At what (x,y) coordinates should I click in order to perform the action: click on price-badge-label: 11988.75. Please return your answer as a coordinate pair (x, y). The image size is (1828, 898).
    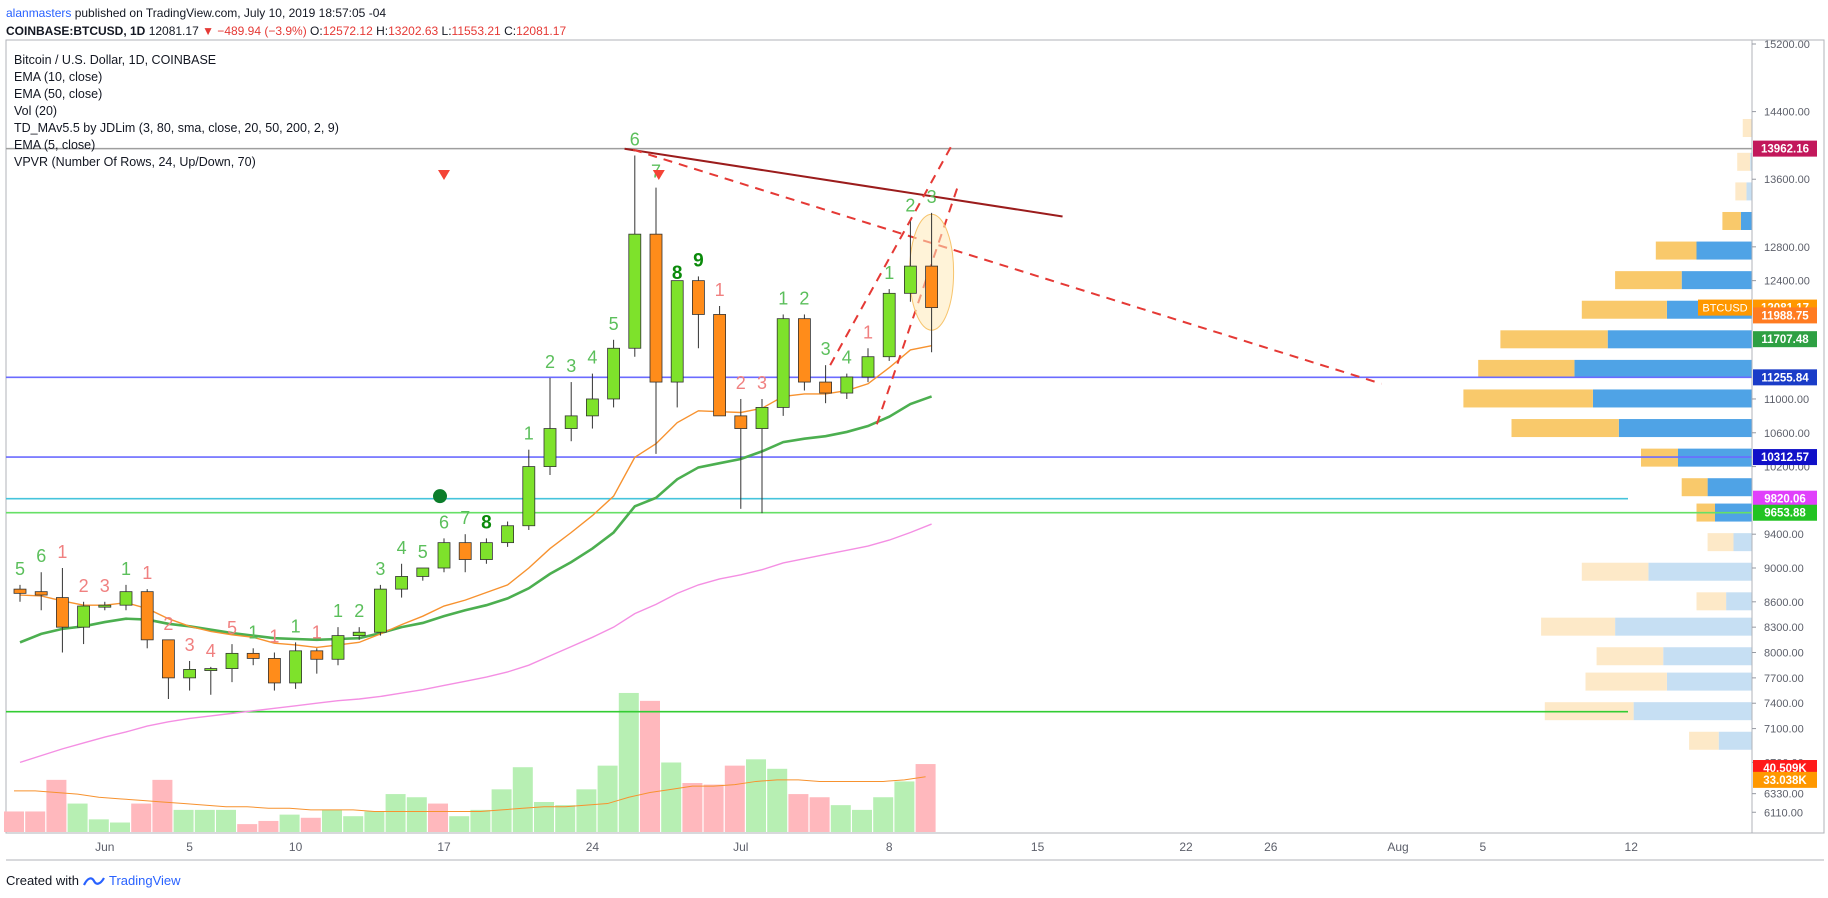
    Looking at the image, I should click on (1785, 316).